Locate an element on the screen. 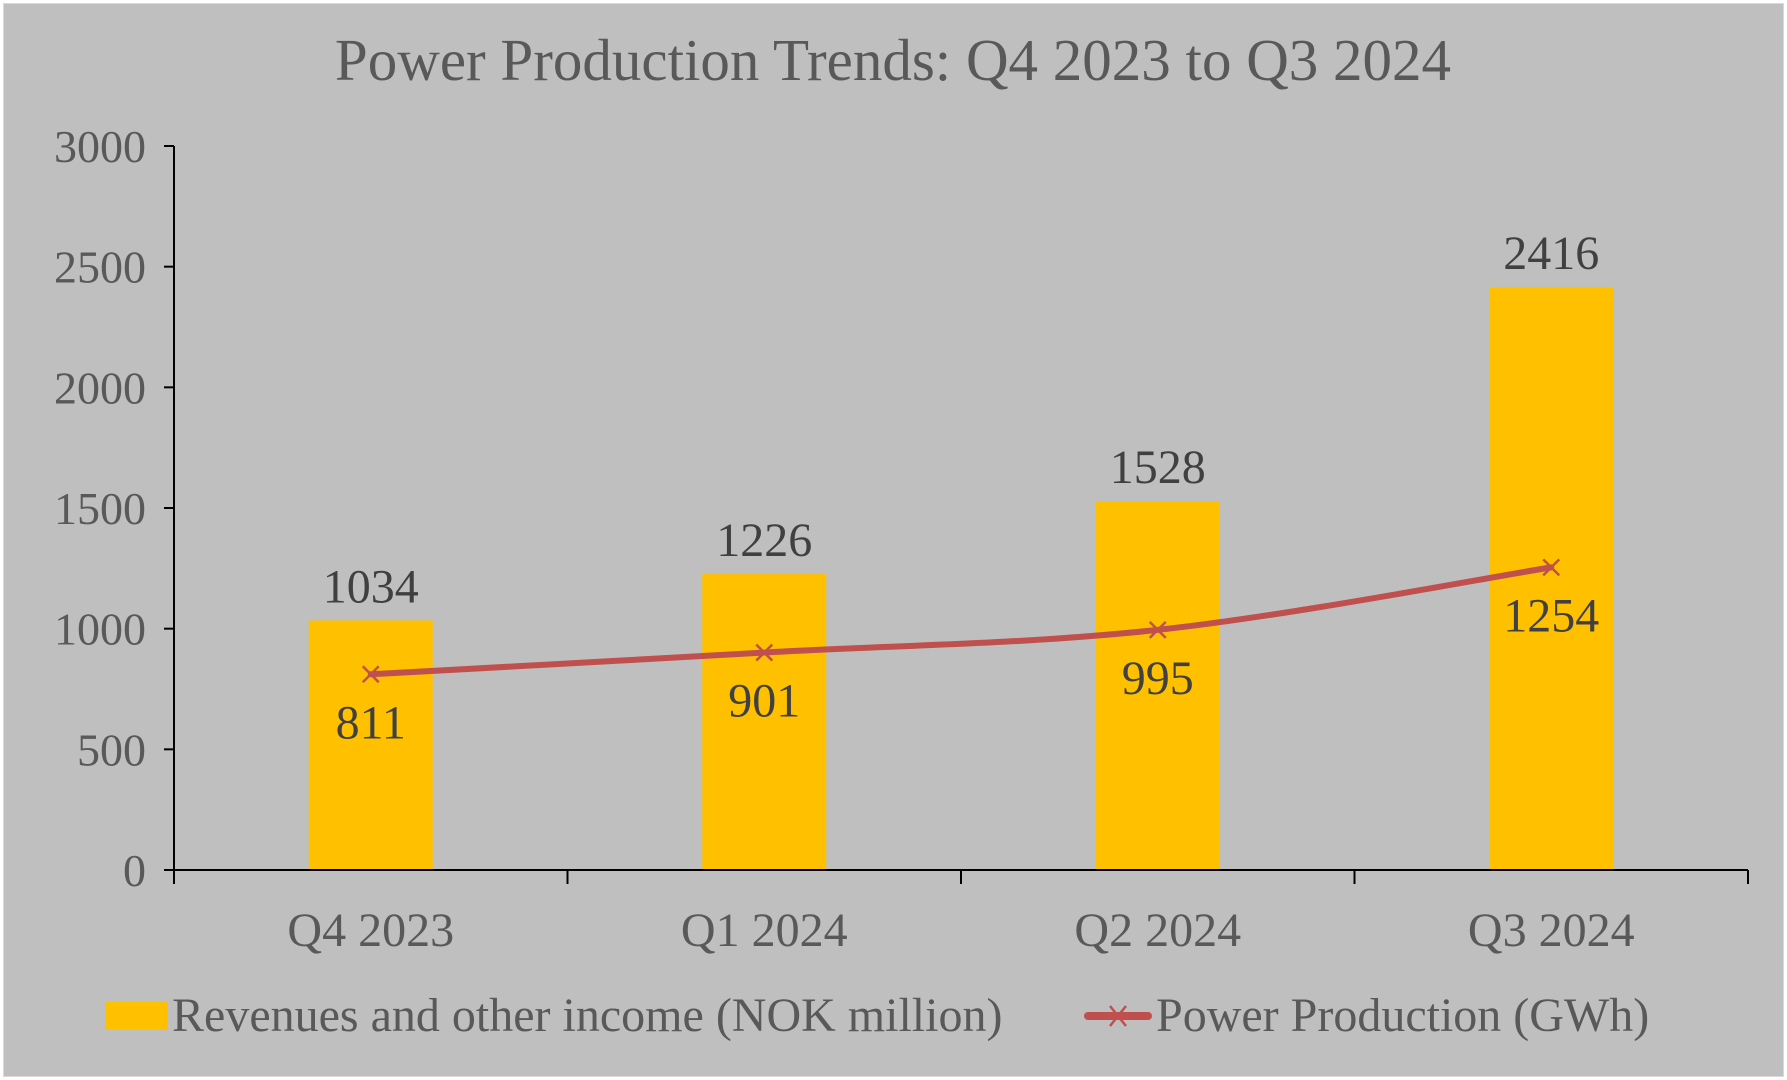 The height and width of the screenshot is (1080, 1787). y-tick-label: 500 is located at coordinates (111, 749).